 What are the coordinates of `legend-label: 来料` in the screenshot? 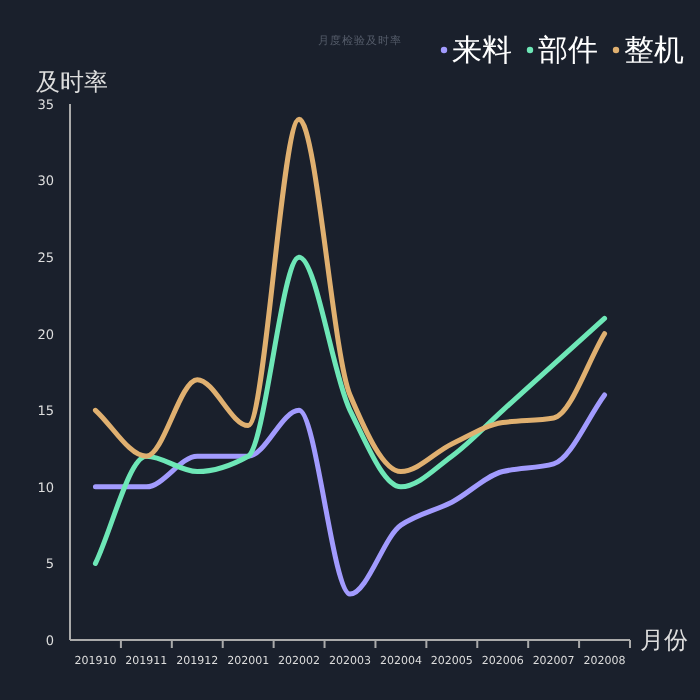 It's located at (482, 50).